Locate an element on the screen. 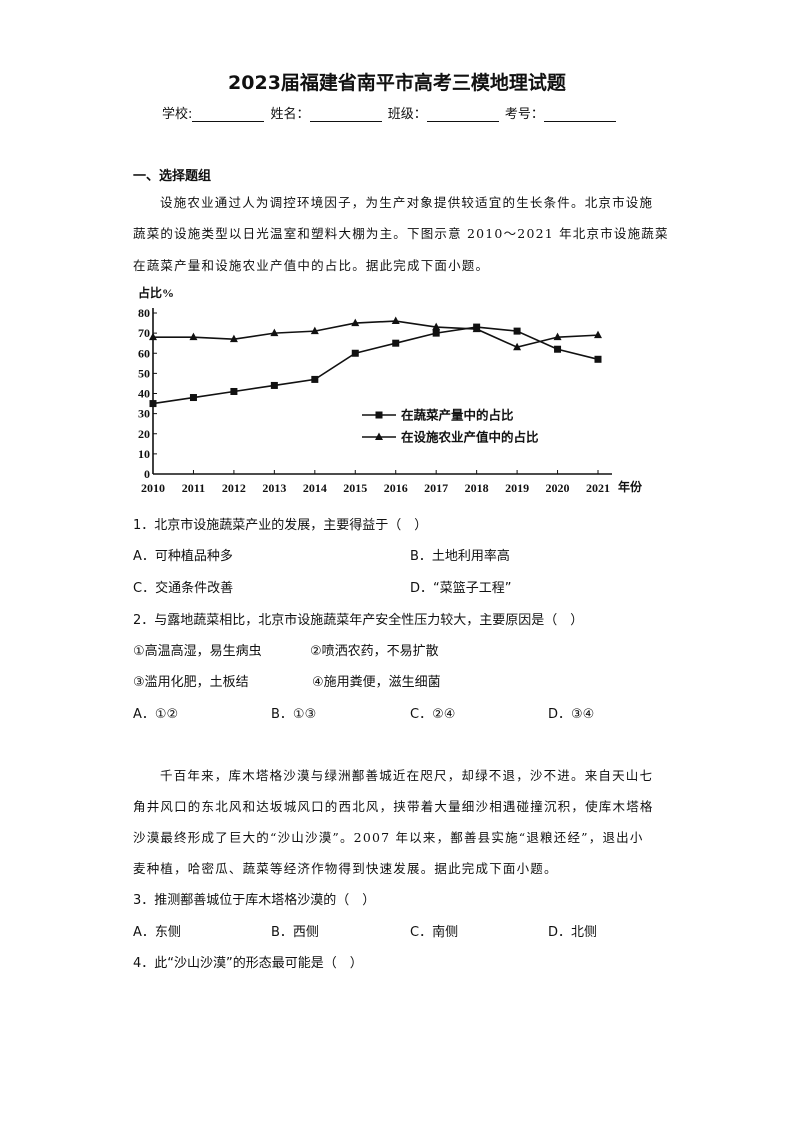 This screenshot has width=794, height=1123. x-tick-label: 2011 is located at coordinates (193, 488).